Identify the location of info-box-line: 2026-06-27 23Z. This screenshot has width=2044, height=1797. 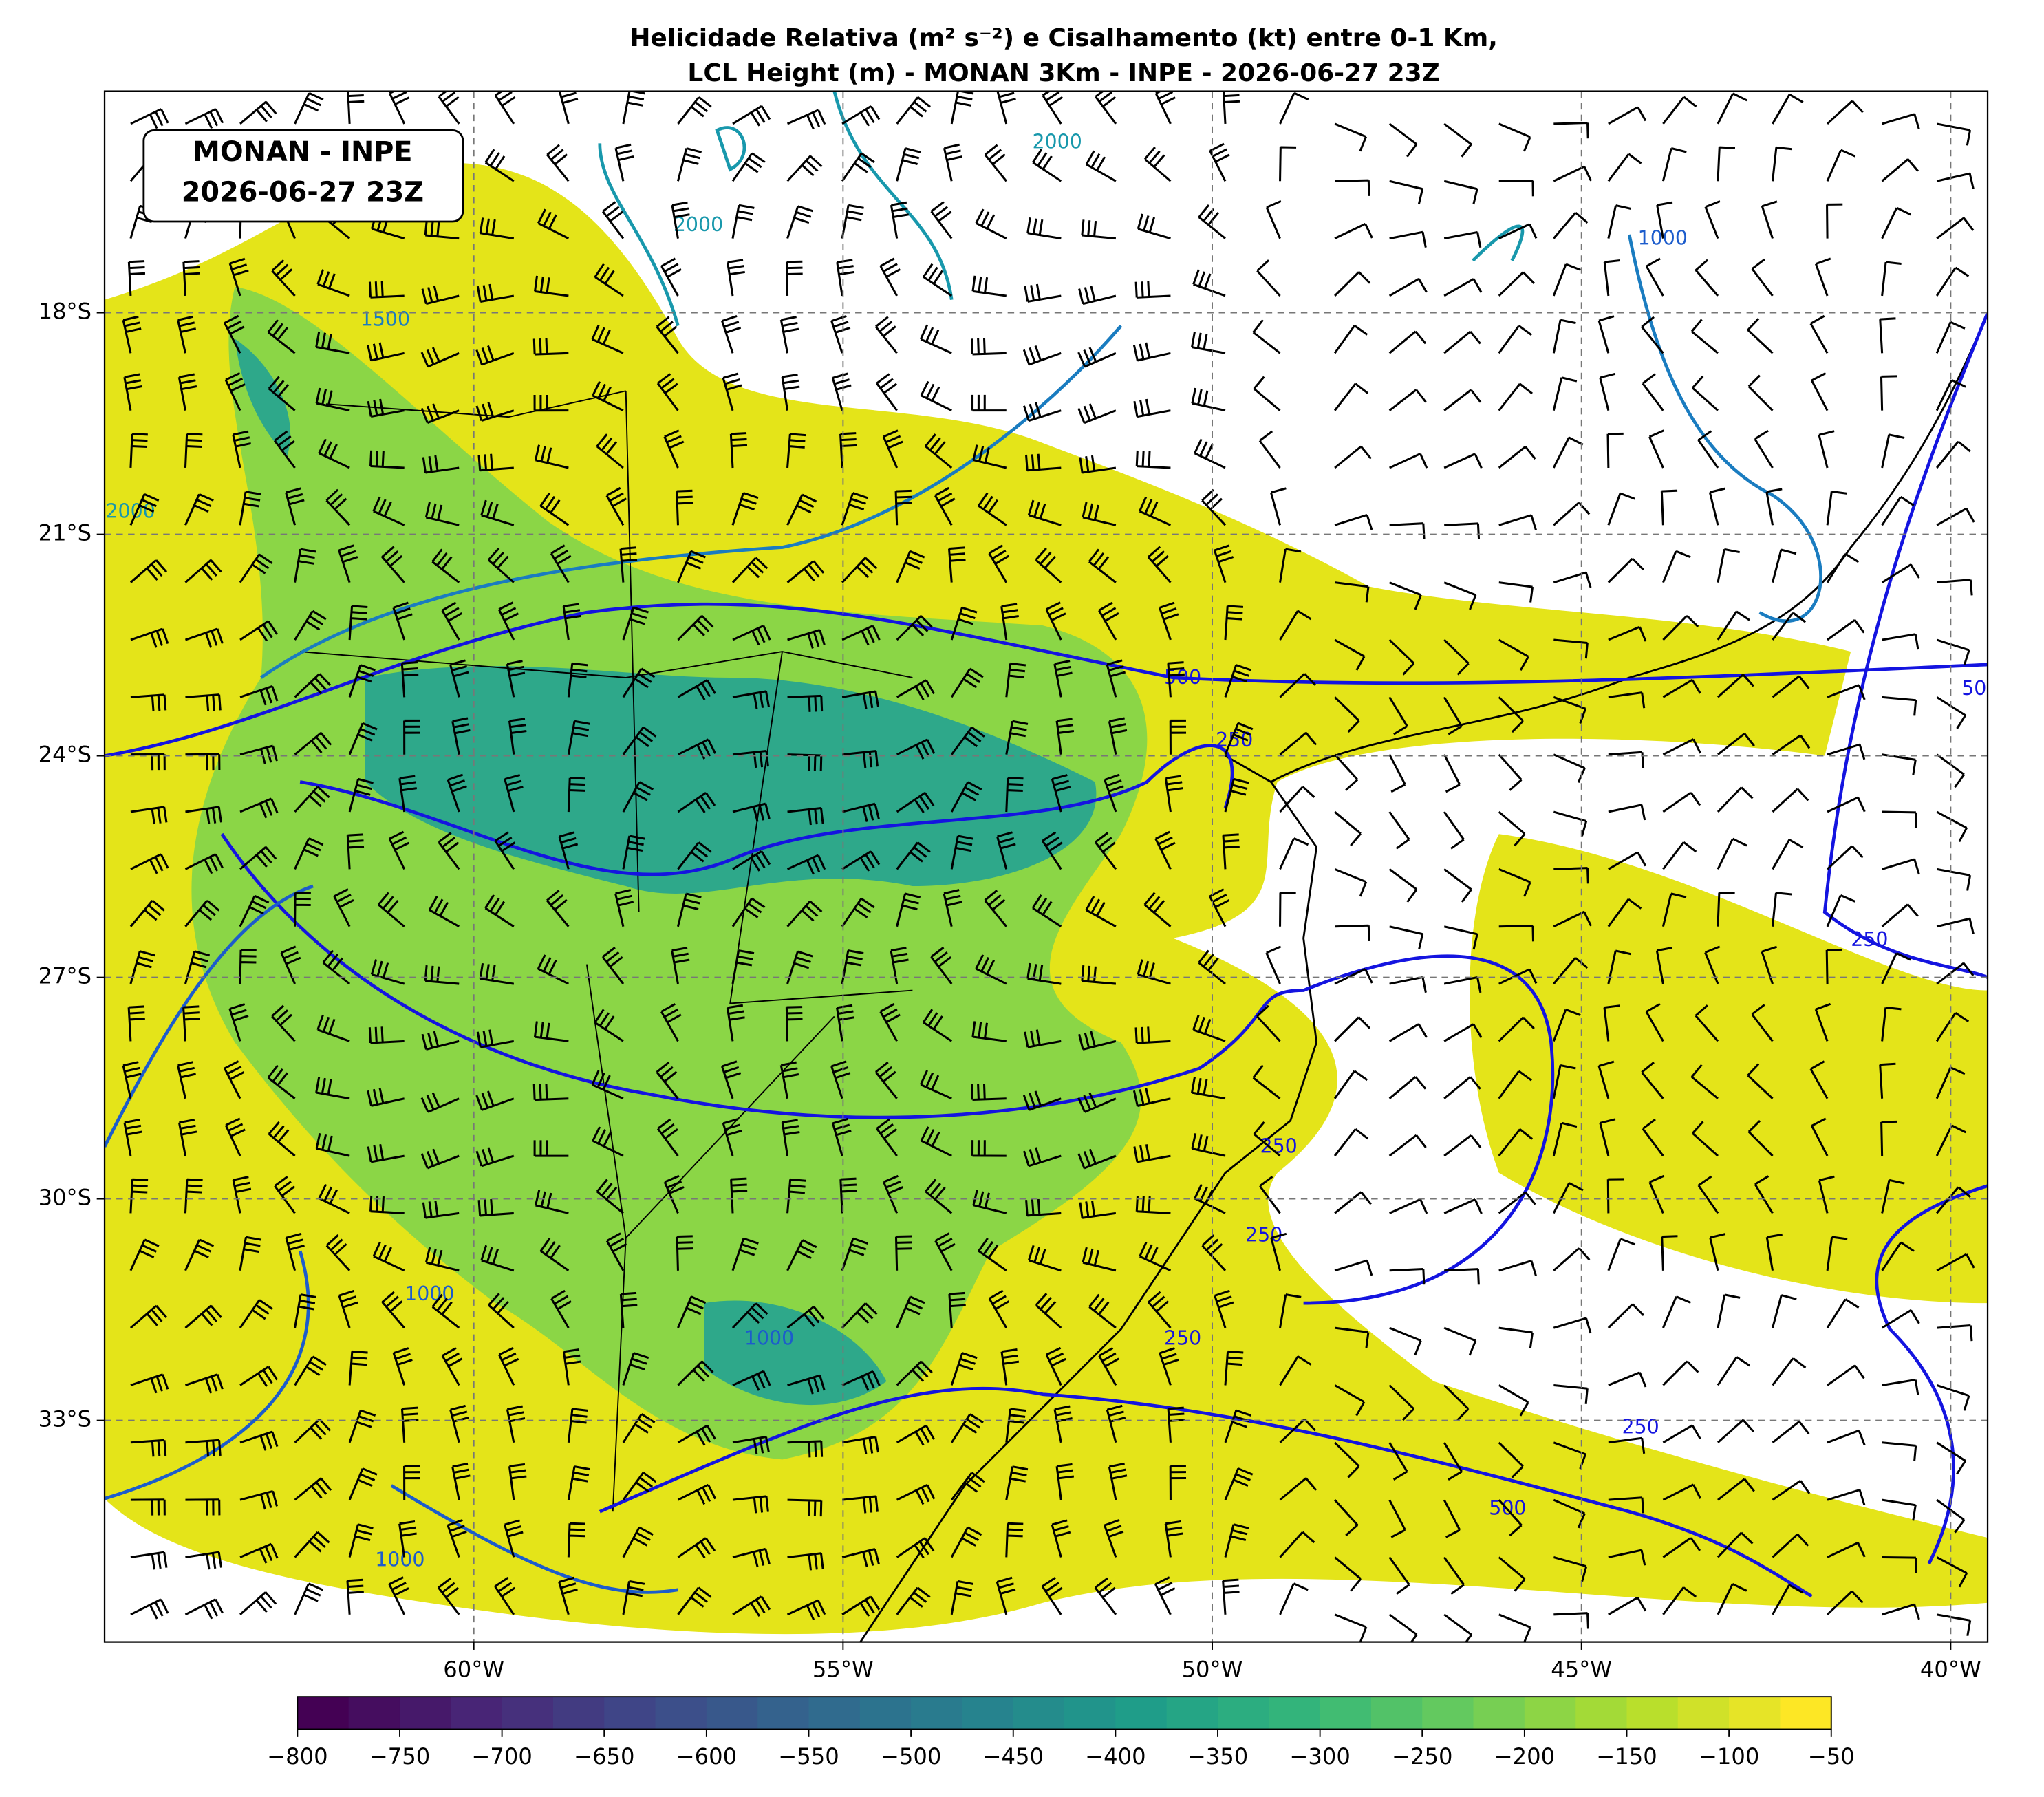
(303, 192).